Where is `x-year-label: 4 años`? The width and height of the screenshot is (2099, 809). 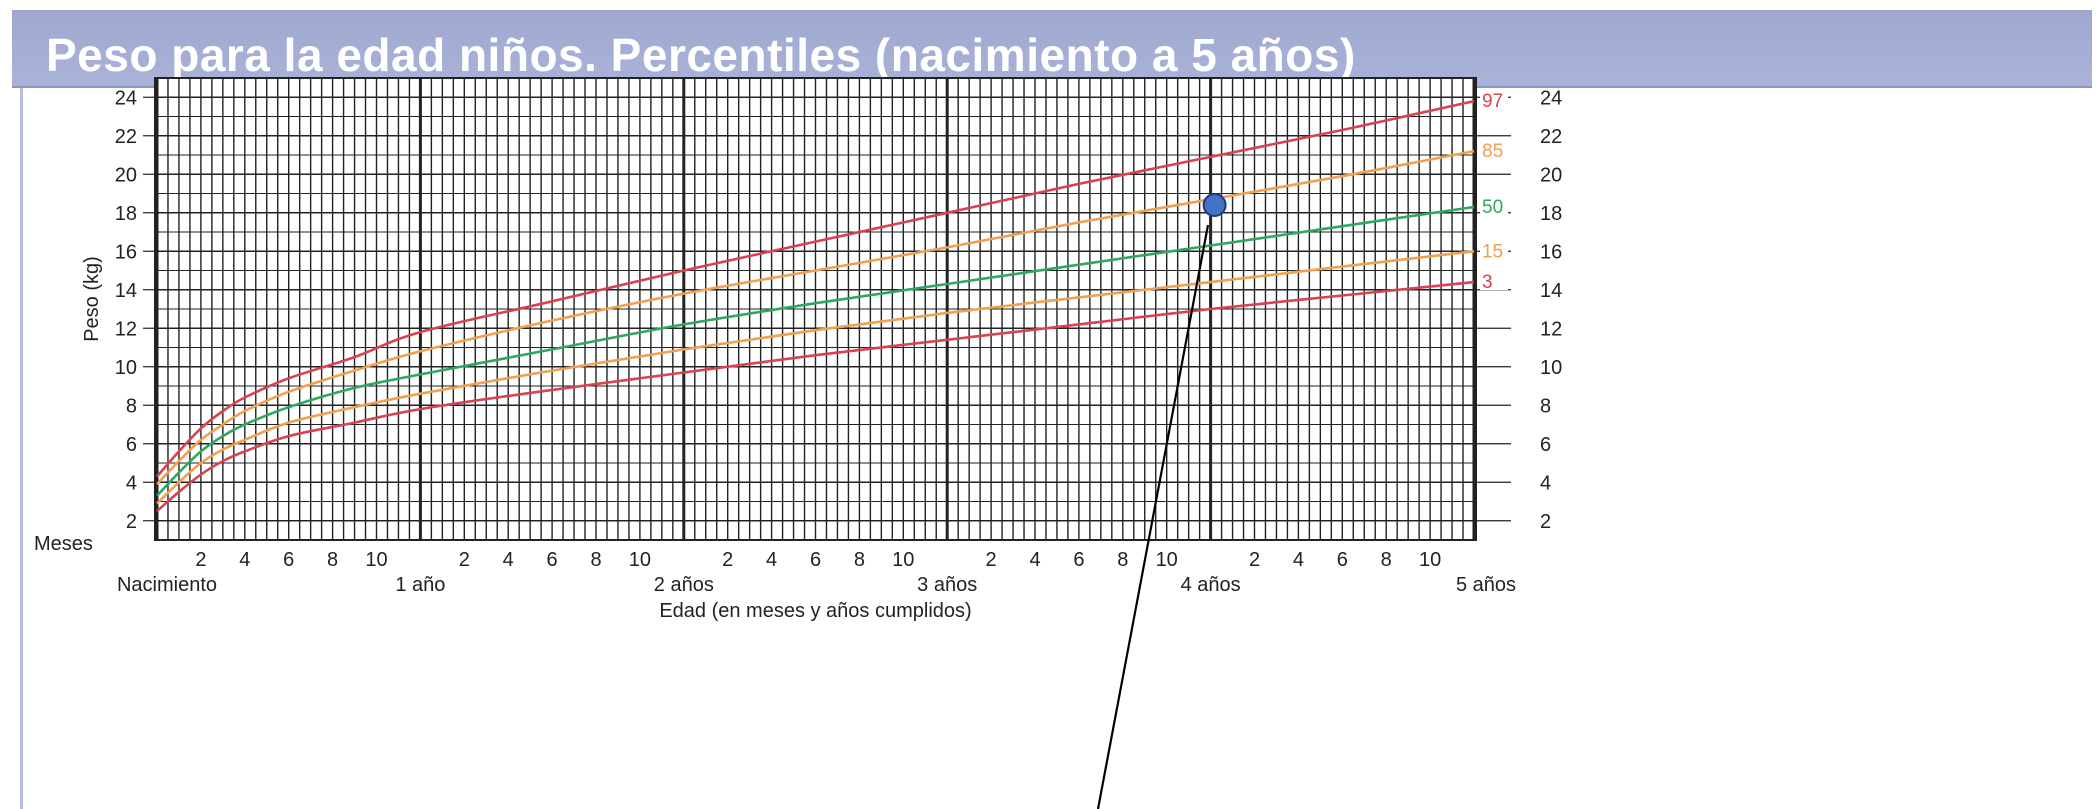 x-year-label: 4 años is located at coordinates (1211, 585).